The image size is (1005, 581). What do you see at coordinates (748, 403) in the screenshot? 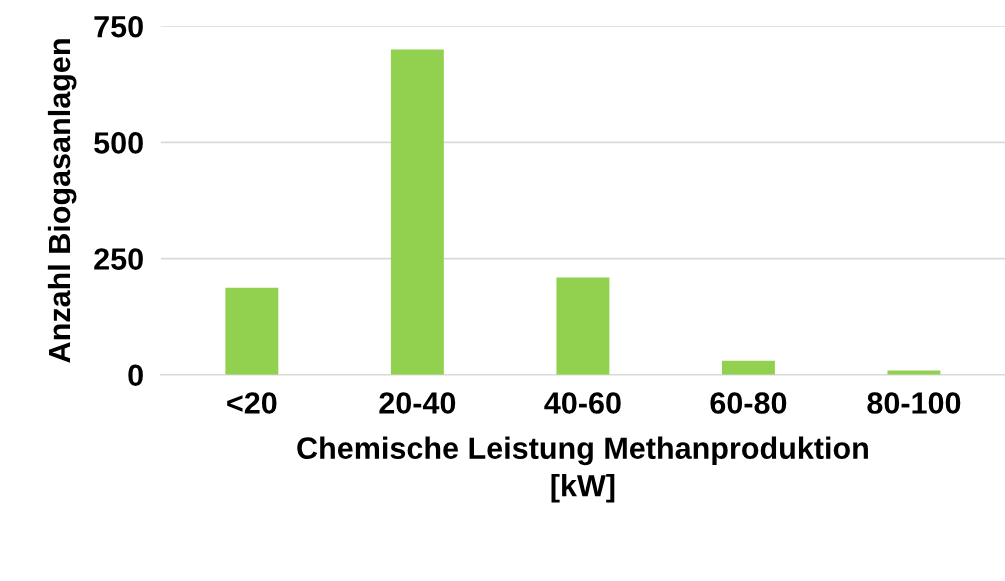
I see `x-tick-label: 60-80` at bounding box center [748, 403].